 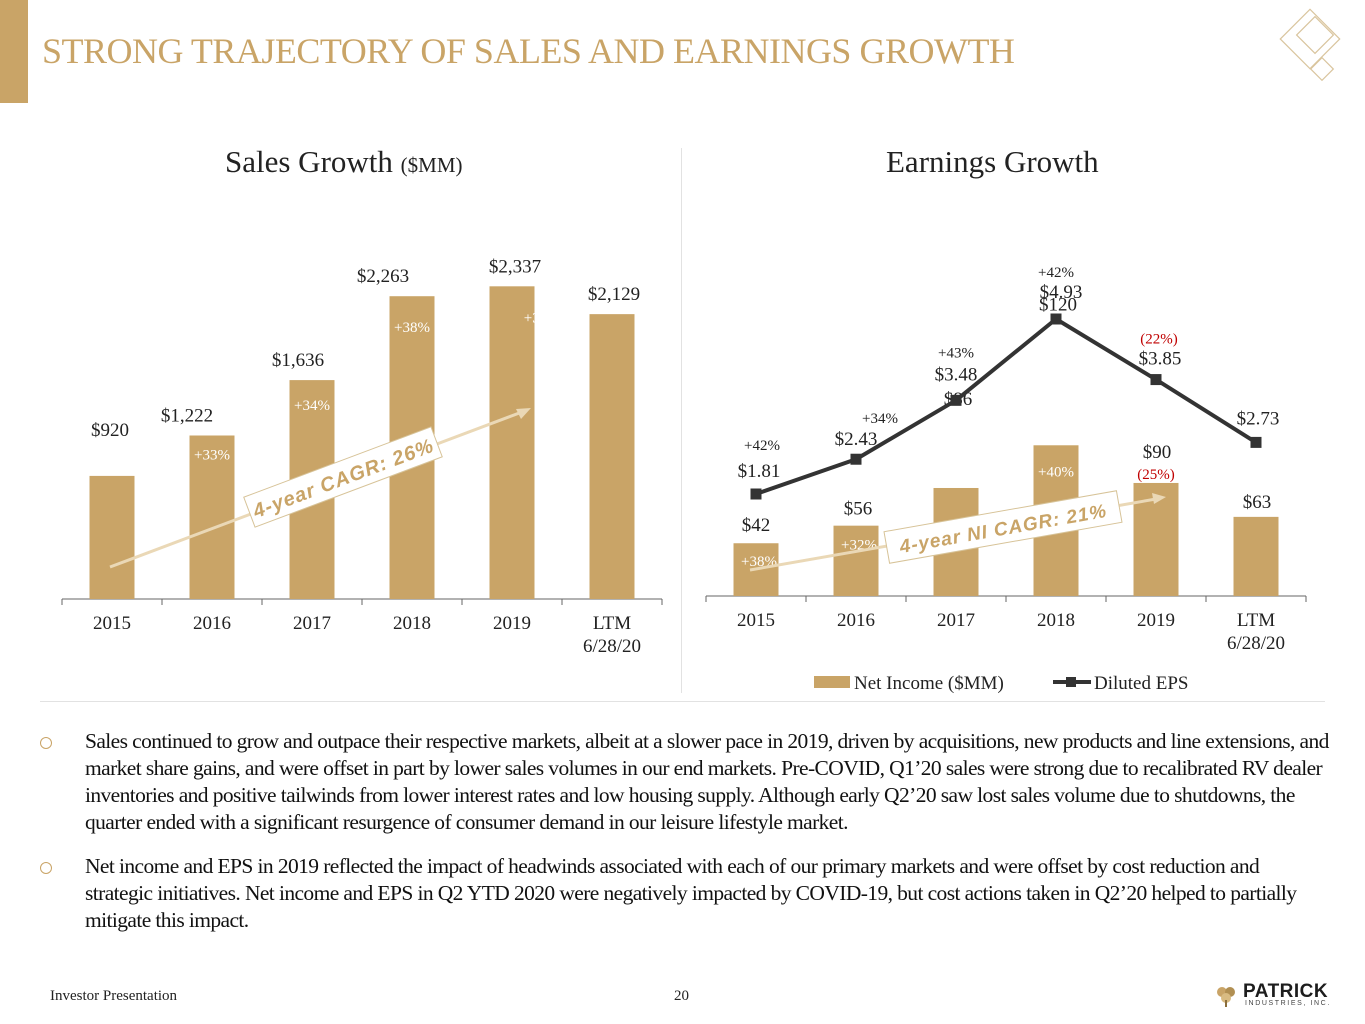 What do you see at coordinates (312, 406) in the screenshot?
I see `growth-label: +34%` at bounding box center [312, 406].